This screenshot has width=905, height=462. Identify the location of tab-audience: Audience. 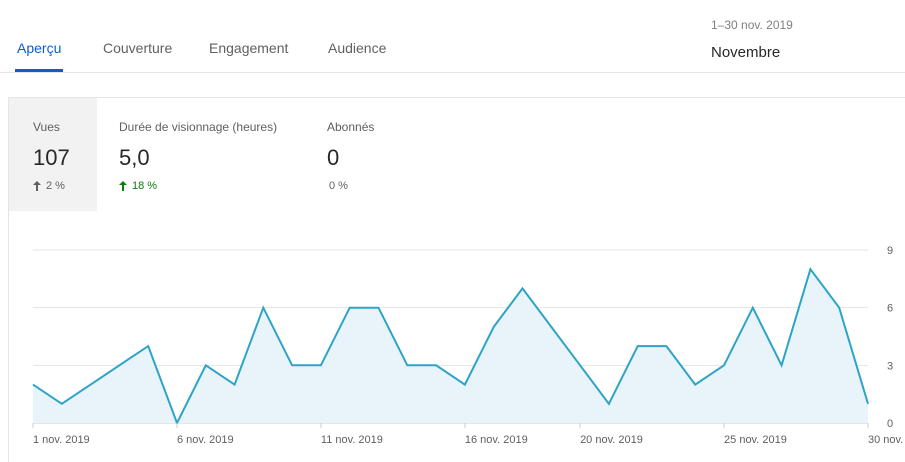
(357, 48).